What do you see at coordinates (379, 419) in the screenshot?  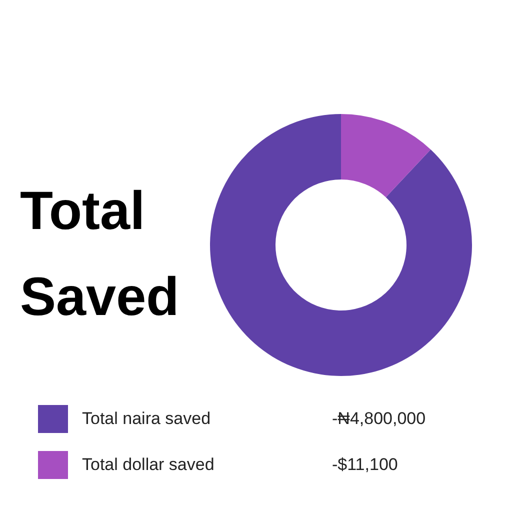 I see `text: -₦4,800,000` at bounding box center [379, 419].